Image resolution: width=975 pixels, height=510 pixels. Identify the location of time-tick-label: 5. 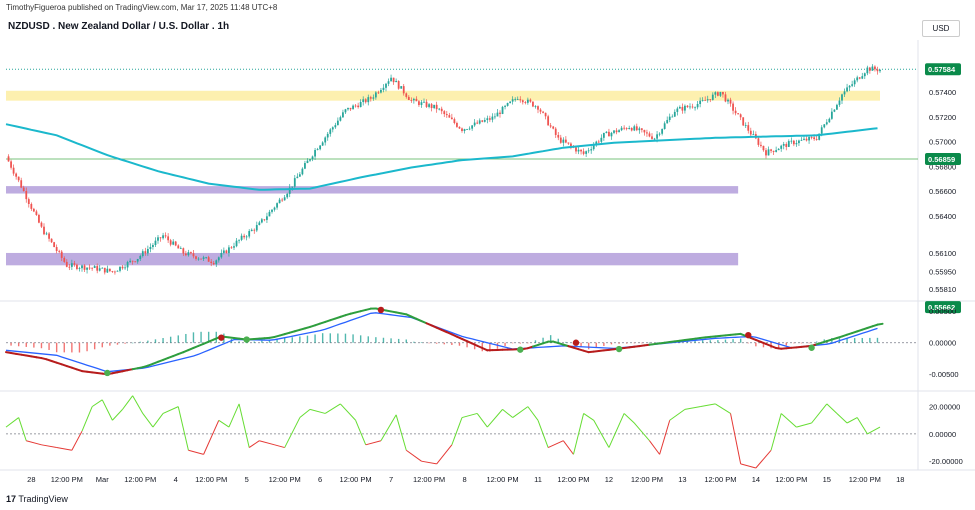
(247, 479).